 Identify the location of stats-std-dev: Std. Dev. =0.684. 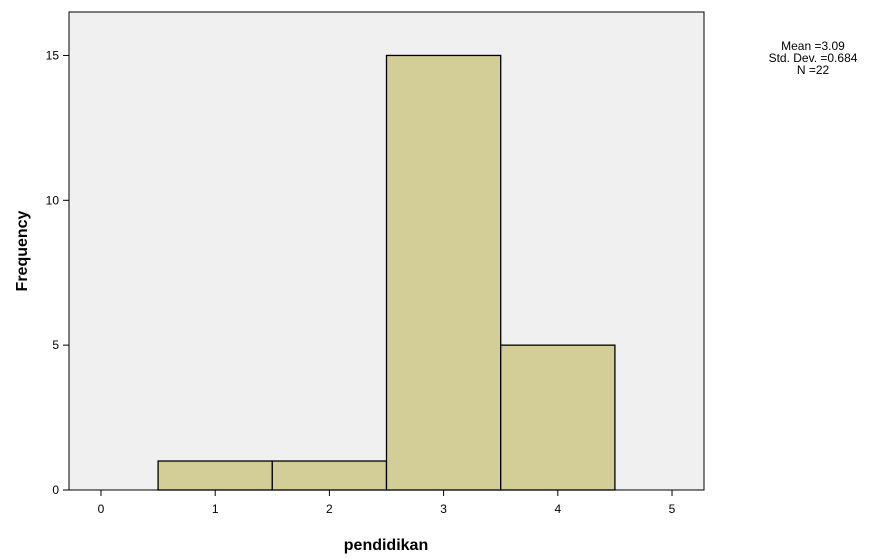
(813, 58).